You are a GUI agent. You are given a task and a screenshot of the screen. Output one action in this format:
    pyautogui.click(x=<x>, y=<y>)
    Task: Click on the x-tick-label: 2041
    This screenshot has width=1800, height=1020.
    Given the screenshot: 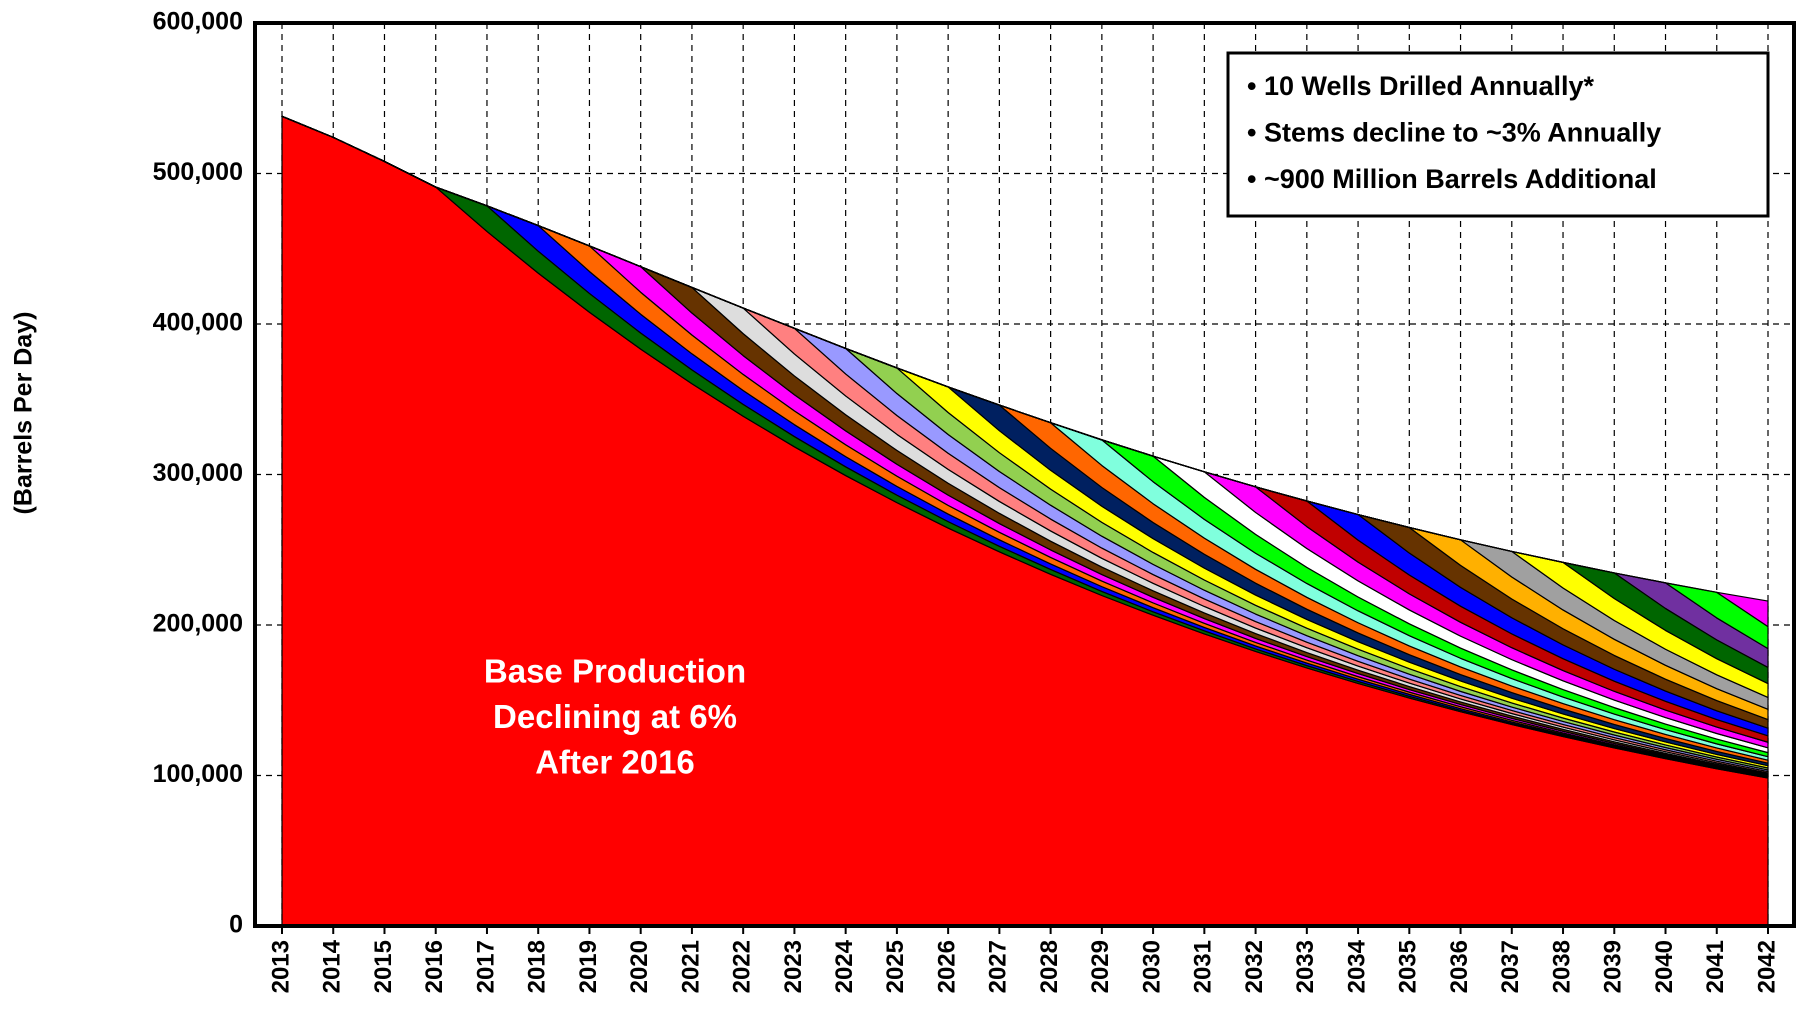 What is the action you would take?
    pyautogui.click(x=1715, y=966)
    